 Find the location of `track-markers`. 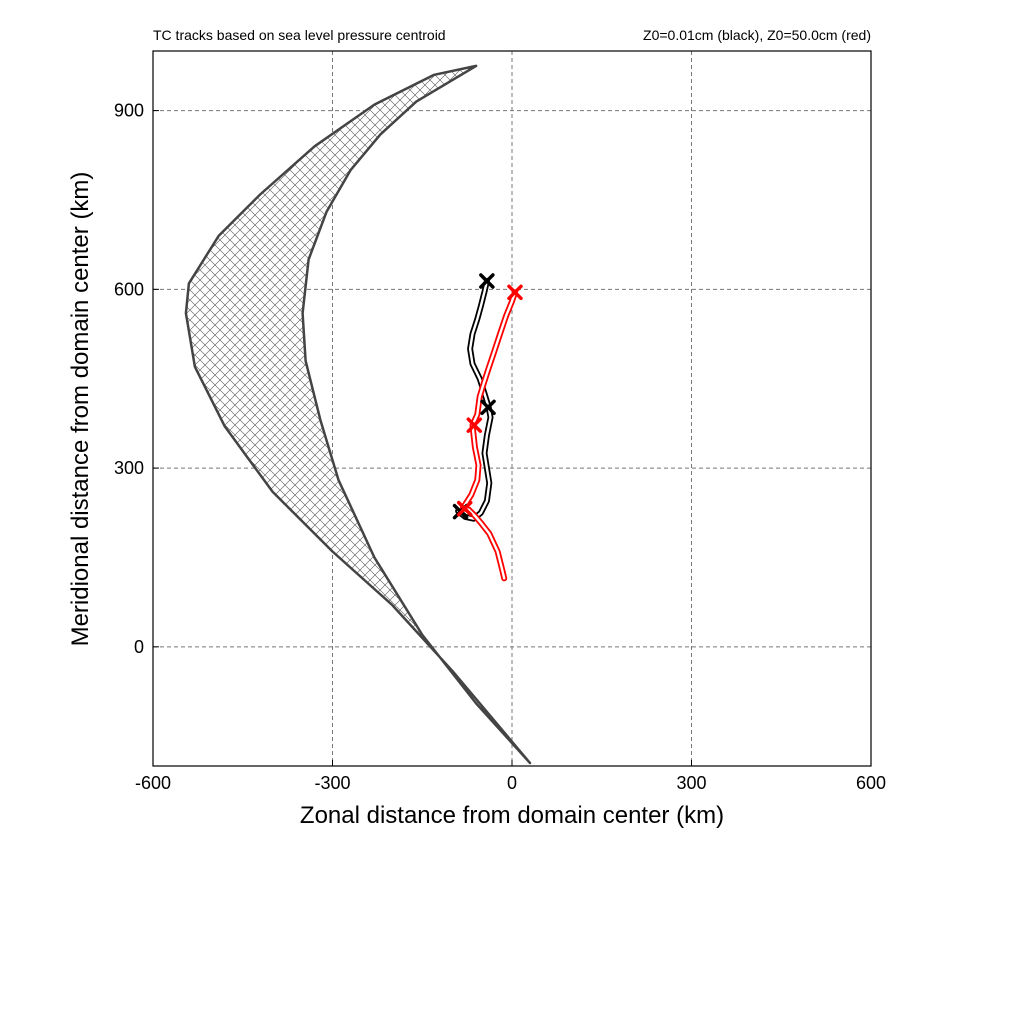

track-markers is located at coordinates (487, 396).